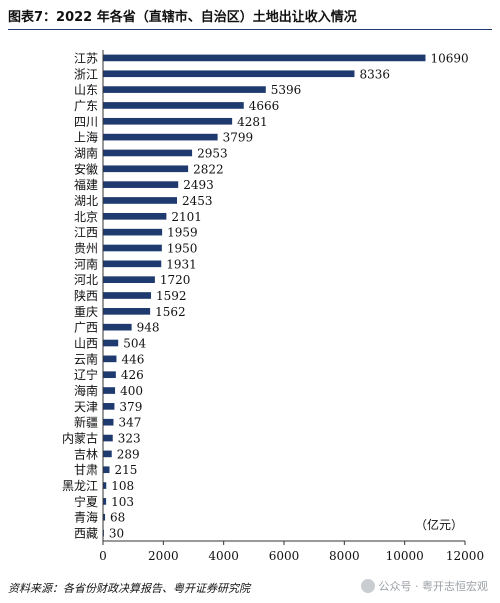 Image resolution: width=500 pixels, height=603 pixels. I want to click on data-label: 289, so click(128, 454).